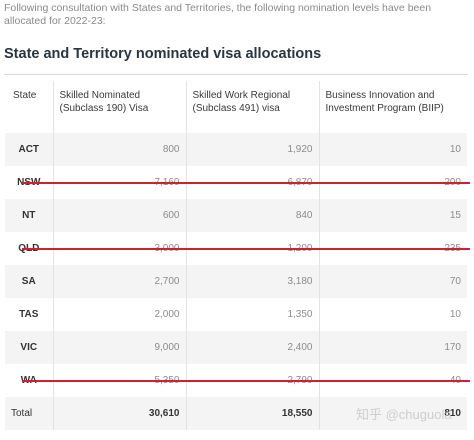 Image resolution: width=474 pixels, height=440 pixels. What do you see at coordinates (253, 149) in the screenshot?
I see `cell-491: 1,920` at bounding box center [253, 149].